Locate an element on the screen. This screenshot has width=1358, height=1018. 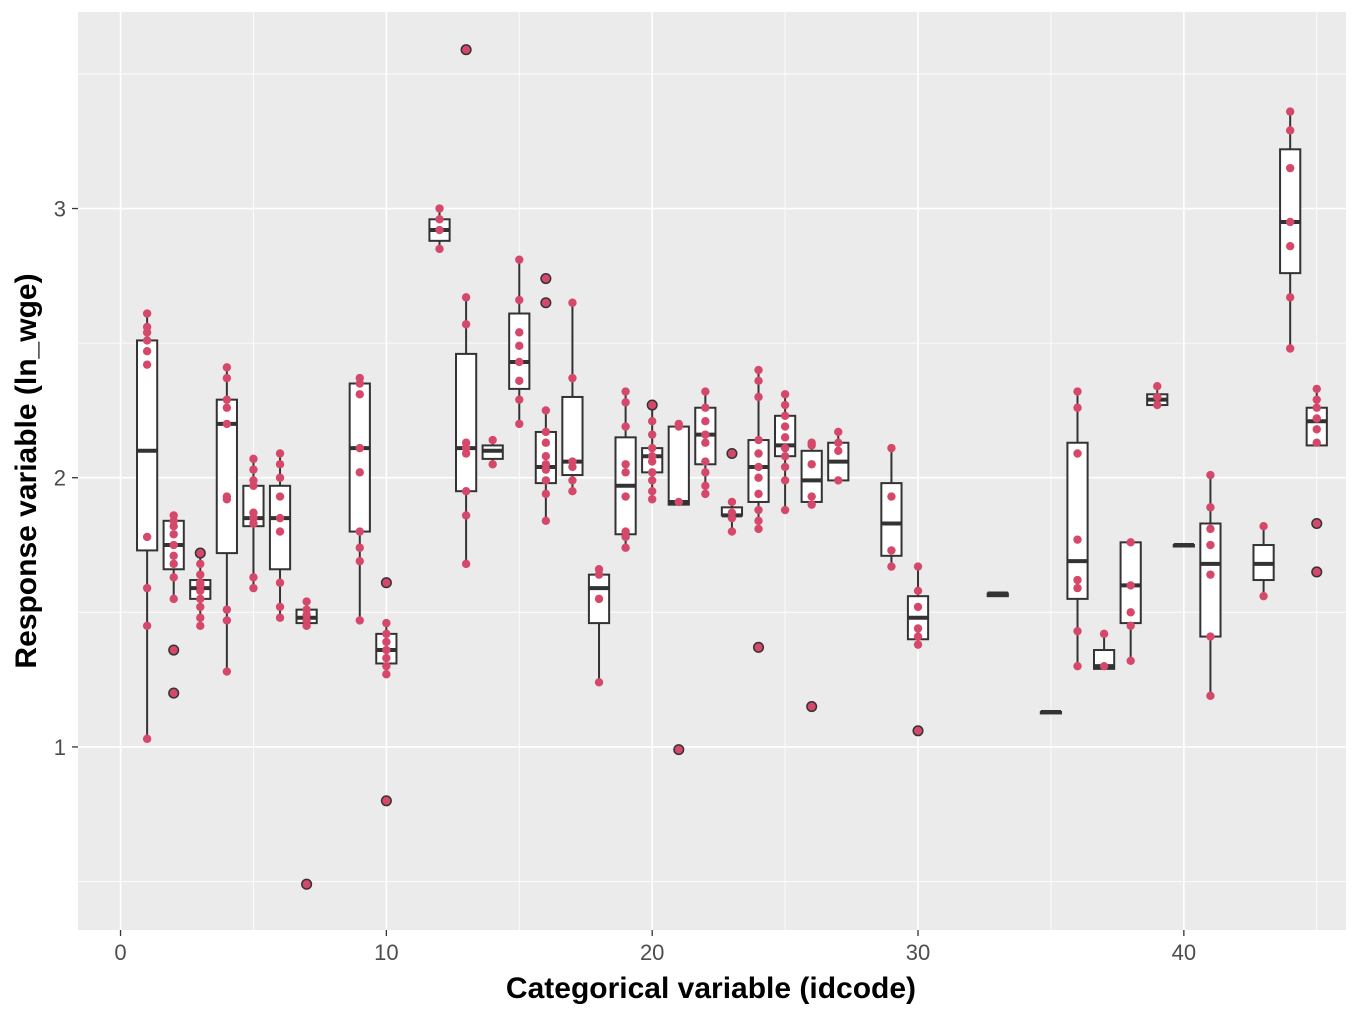
y-axis-title: Response variable (ln_wge) is located at coordinates (26, 470).